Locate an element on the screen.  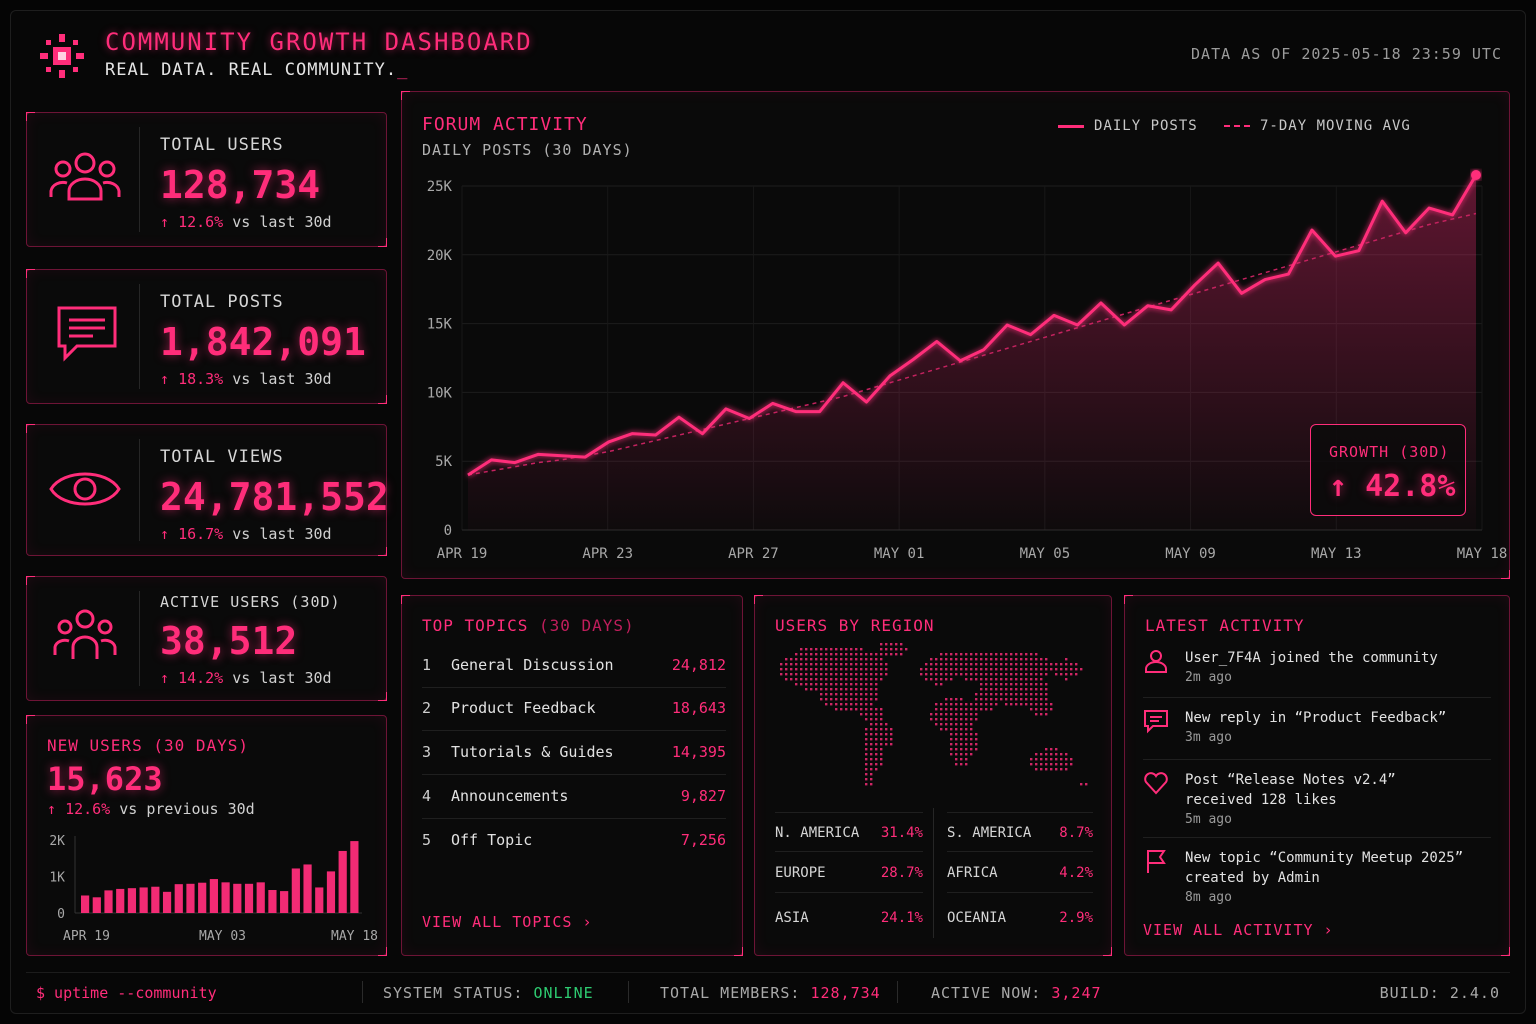
region-row: EUROPE 28.7% is located at coordinates (849, 873).